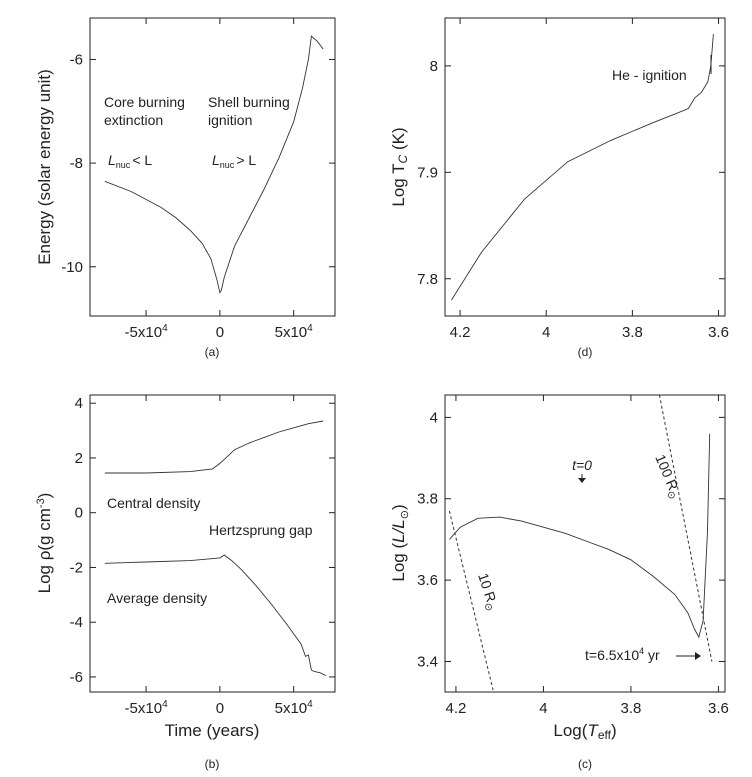 The height and width of the screenshot is (777, 752). Describe the element at coordinates (487, 592) in the screenshot. I see `annotation-10-rsun: 10 R⊙` at that location.